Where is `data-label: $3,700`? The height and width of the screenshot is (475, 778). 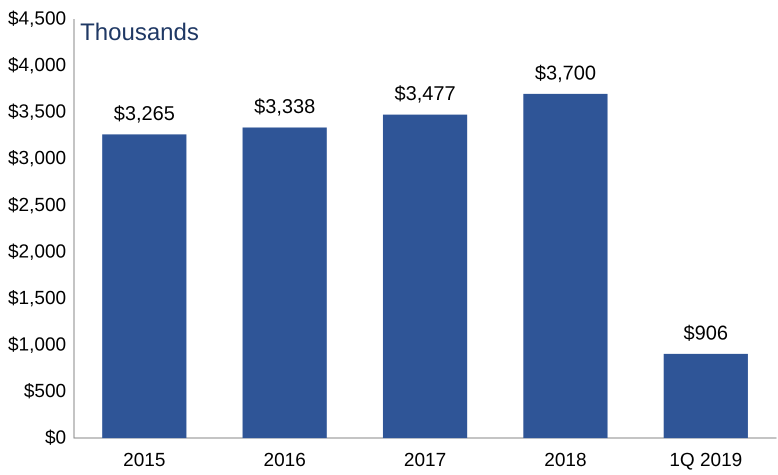 data-label: $3,700 is located at coordinates (565, 73).